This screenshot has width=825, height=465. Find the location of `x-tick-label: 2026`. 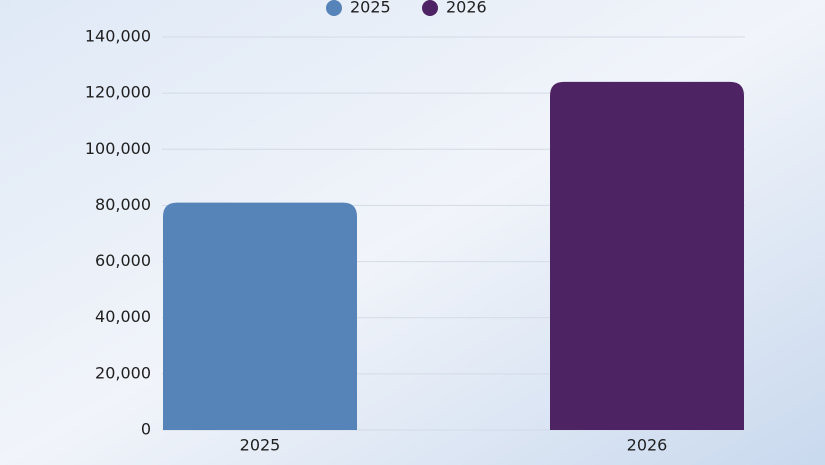

x-tick-label: 2026 is located at coordinates (647, 445).